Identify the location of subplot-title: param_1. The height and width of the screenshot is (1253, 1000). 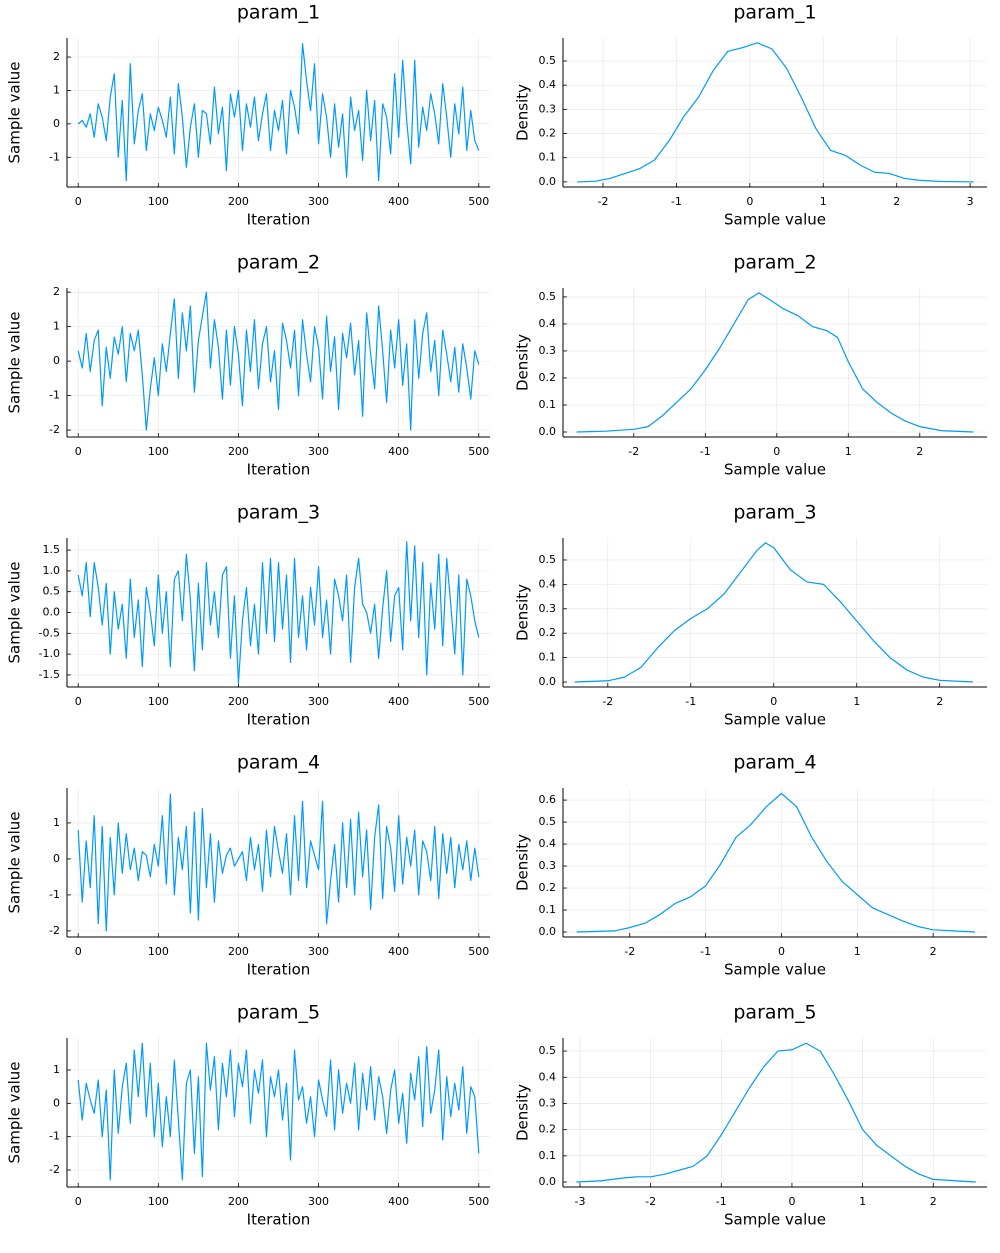
(774, 13).